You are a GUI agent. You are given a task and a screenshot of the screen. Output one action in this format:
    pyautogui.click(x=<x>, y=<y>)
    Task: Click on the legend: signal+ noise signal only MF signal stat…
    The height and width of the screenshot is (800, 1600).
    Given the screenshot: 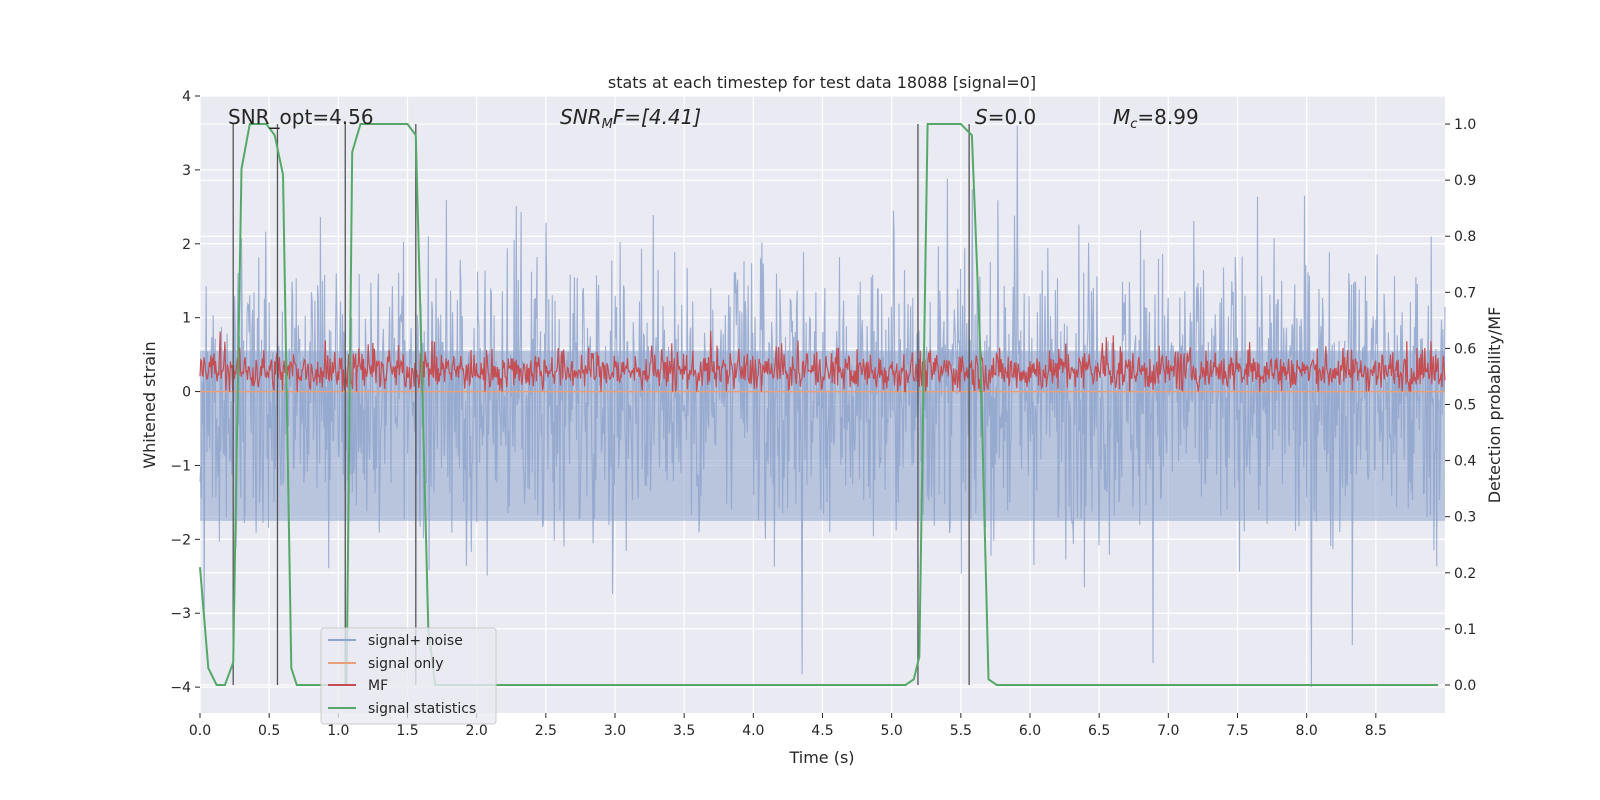 What is the action you would take?
    pyautogui.click(x=408, y=676)
    